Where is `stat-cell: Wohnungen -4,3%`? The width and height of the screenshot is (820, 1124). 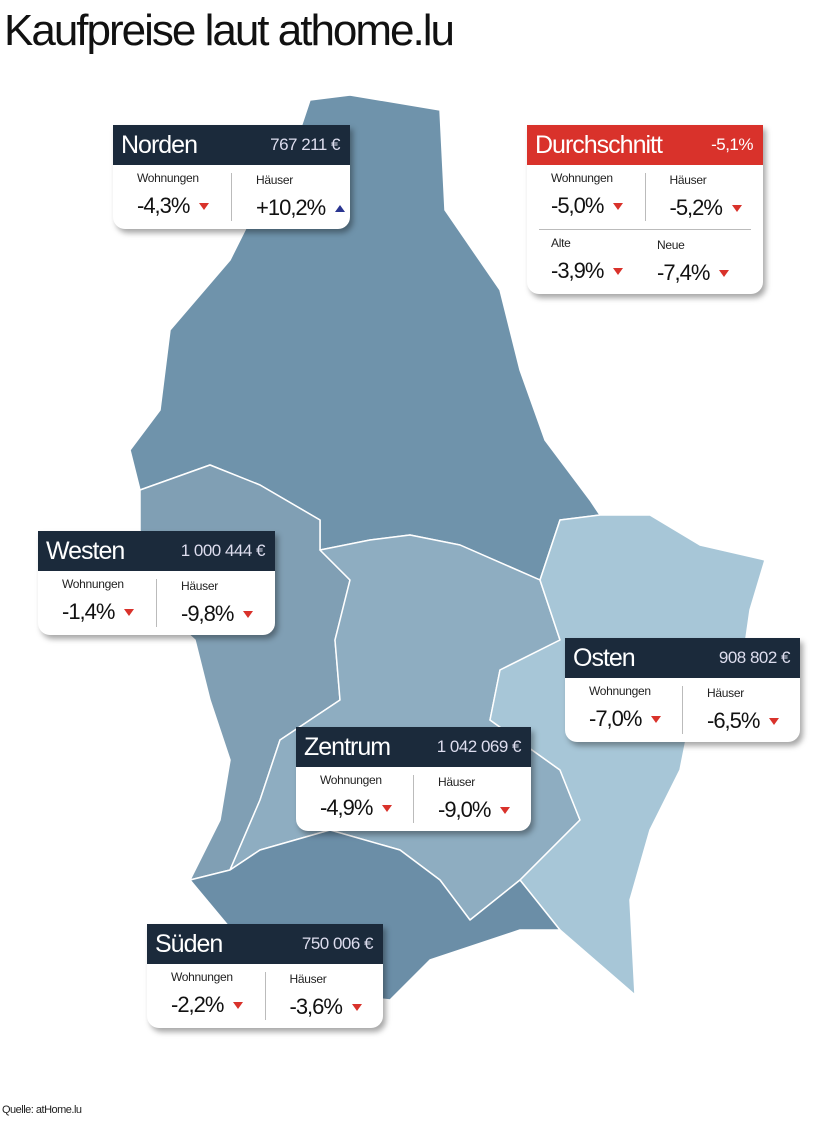 stat-cell: Wohnungen -4,3% is located at coordinates (172, 197).